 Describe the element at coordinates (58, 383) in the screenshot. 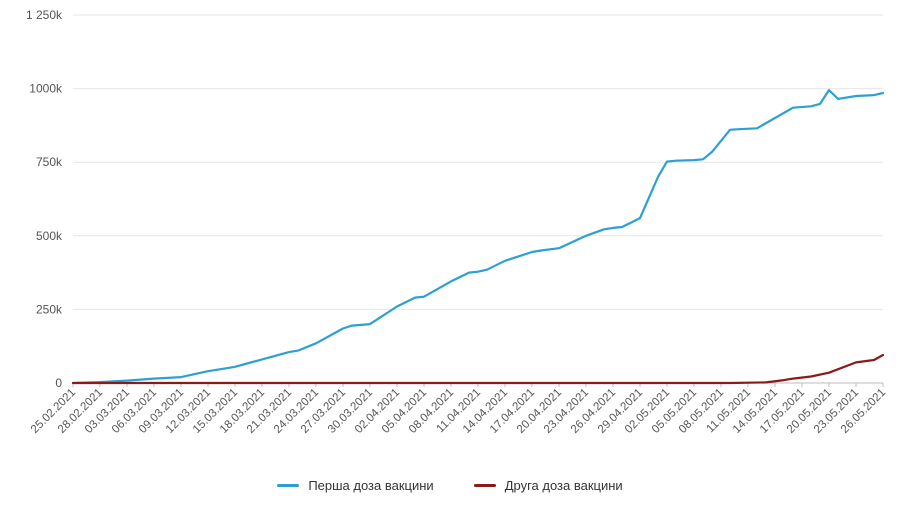

I see `y-tick-label: 0` at that location.